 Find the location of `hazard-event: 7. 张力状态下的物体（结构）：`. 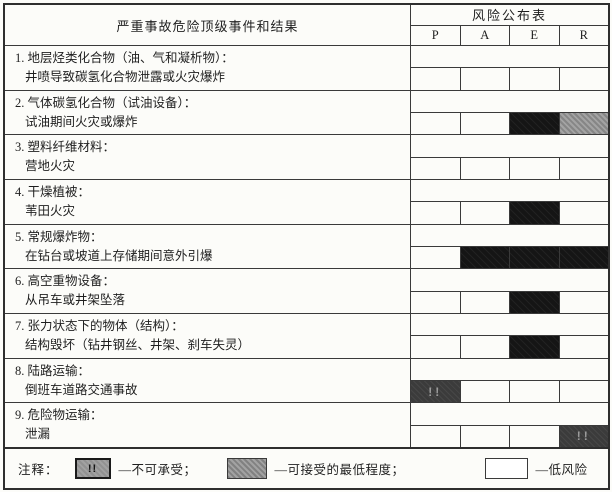

hazard-event: 7. 张力状态下的物体（结构）： is located at coordinates (99, 326).